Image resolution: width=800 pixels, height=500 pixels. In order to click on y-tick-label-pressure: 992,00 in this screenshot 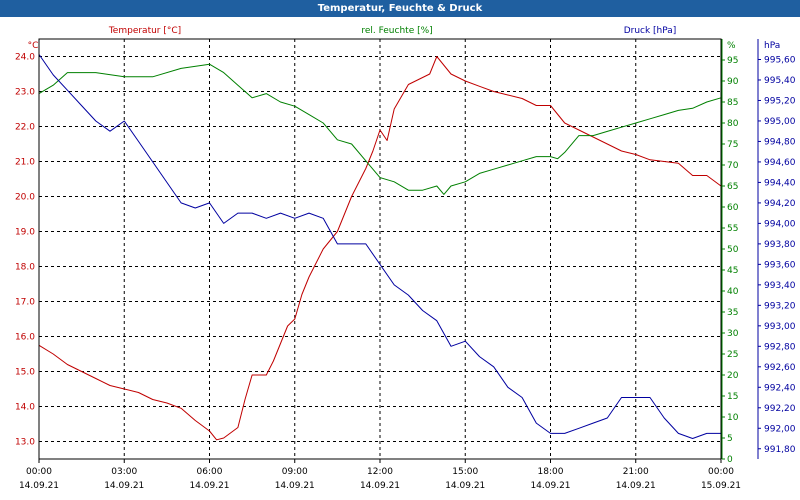, I will do `click(780, 429)`.